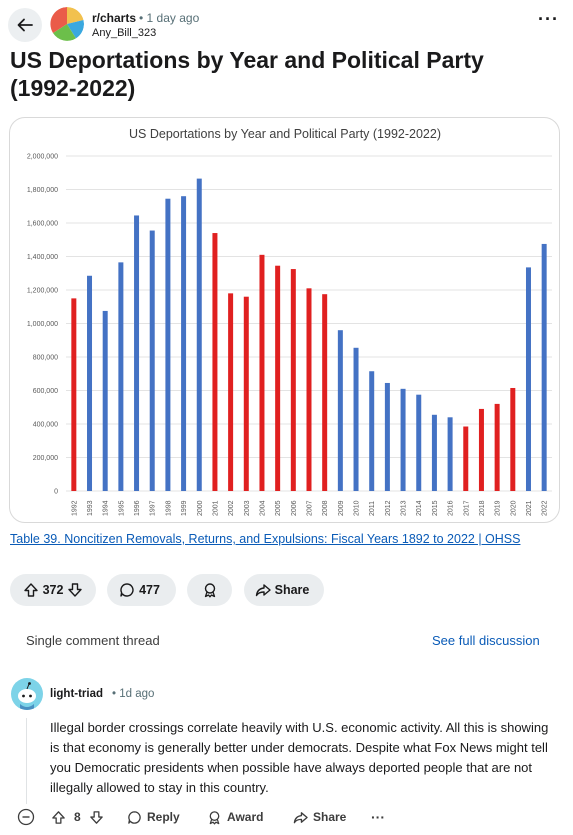  I want to click on x-tick-label: 2000, so click(200, 508).